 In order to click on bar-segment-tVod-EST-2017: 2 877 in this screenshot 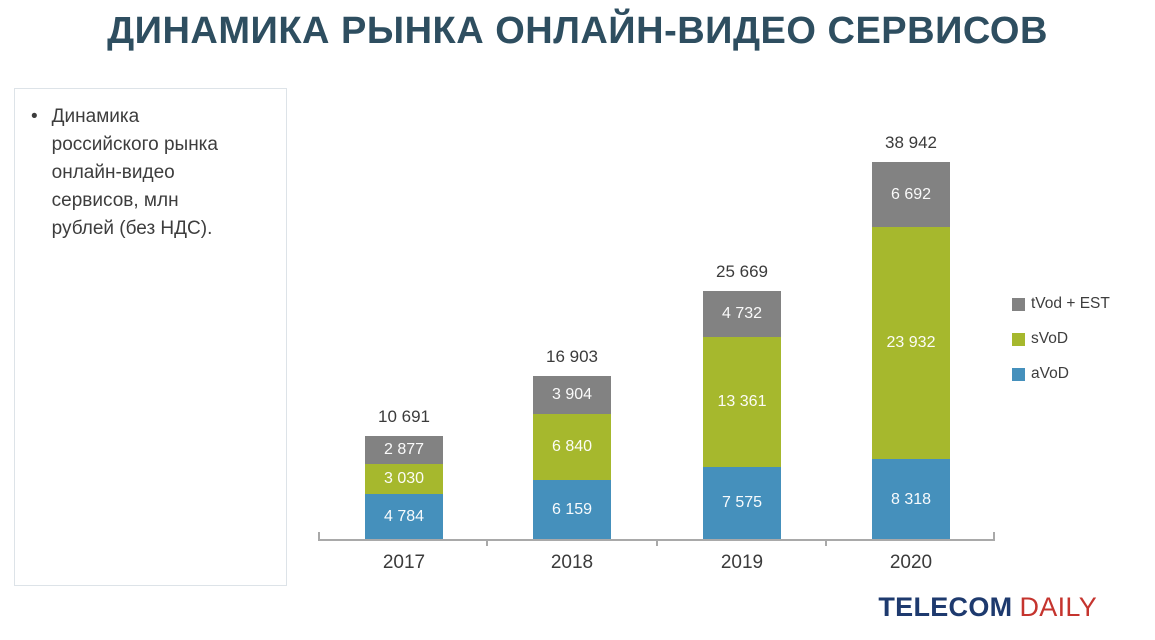, I will do `click(404, 450)`.